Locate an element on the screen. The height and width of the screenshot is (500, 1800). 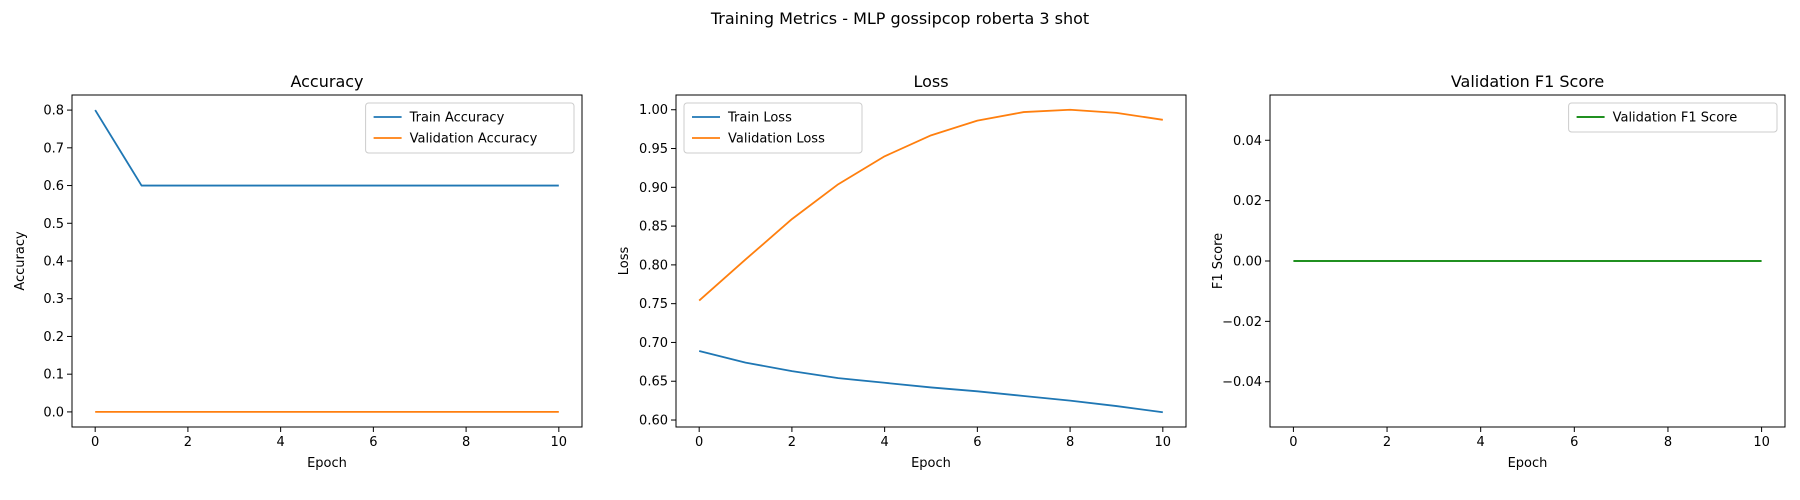
legend: Train Accuracy Validation Accuracy is located at coordinates (470, 128).